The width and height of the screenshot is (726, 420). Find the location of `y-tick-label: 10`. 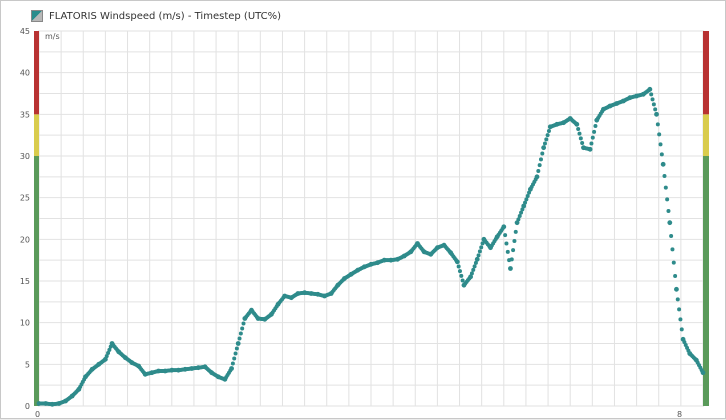

y-tick-label: 10 is located at coordinates (25, 323).